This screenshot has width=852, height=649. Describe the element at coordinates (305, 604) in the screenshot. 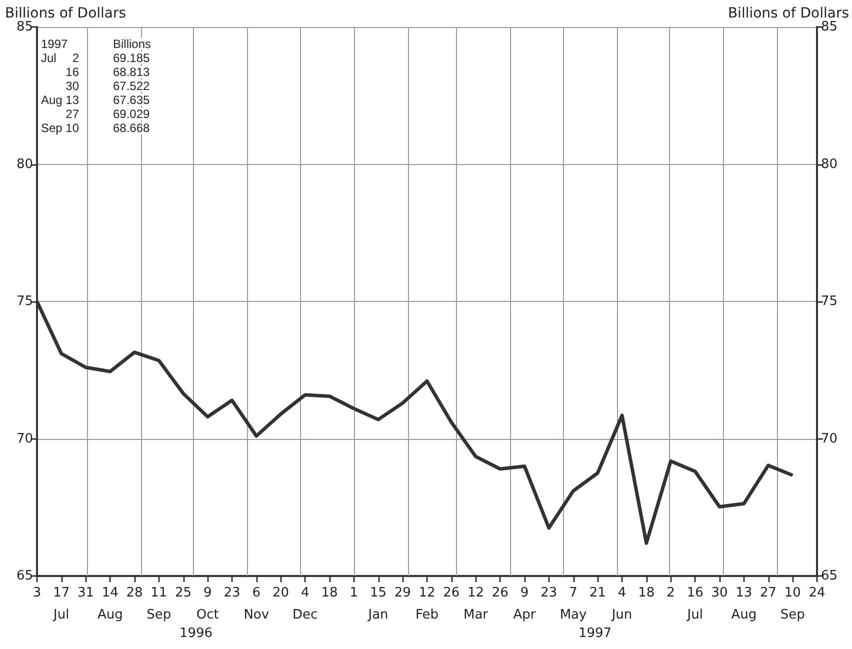

I see `x-tick-label: 4 Dec` at that location.